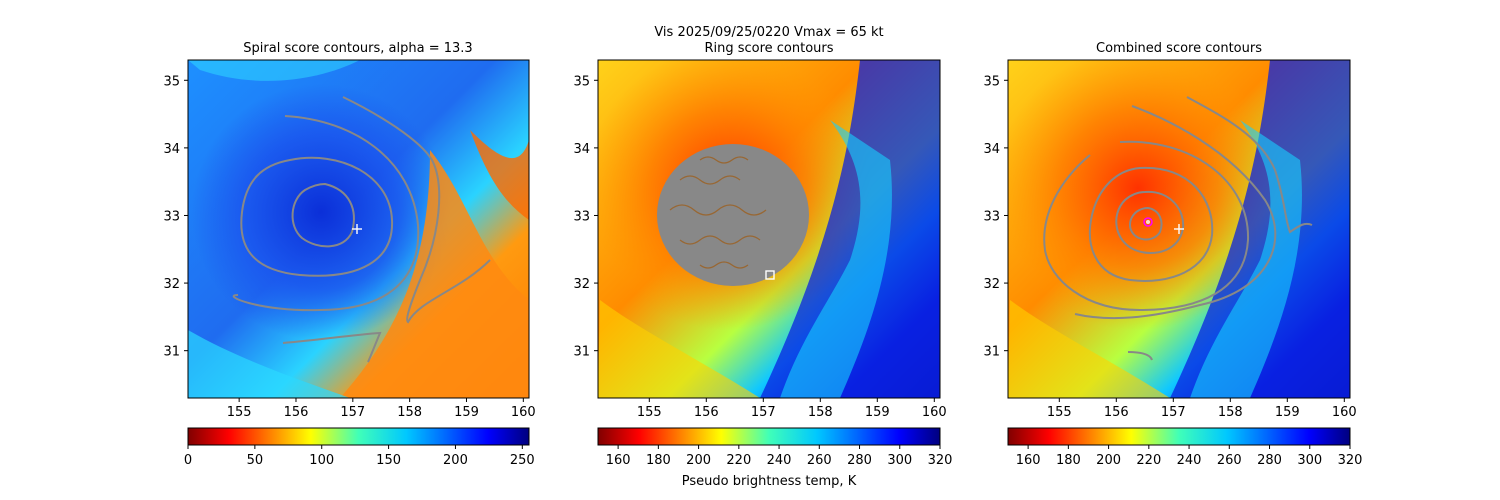 This screenshot has height=500, width=1500. Describe the element at coordinates (522, 460) in the screenshot. I see `colorbar-tick-label: 250` at that location.